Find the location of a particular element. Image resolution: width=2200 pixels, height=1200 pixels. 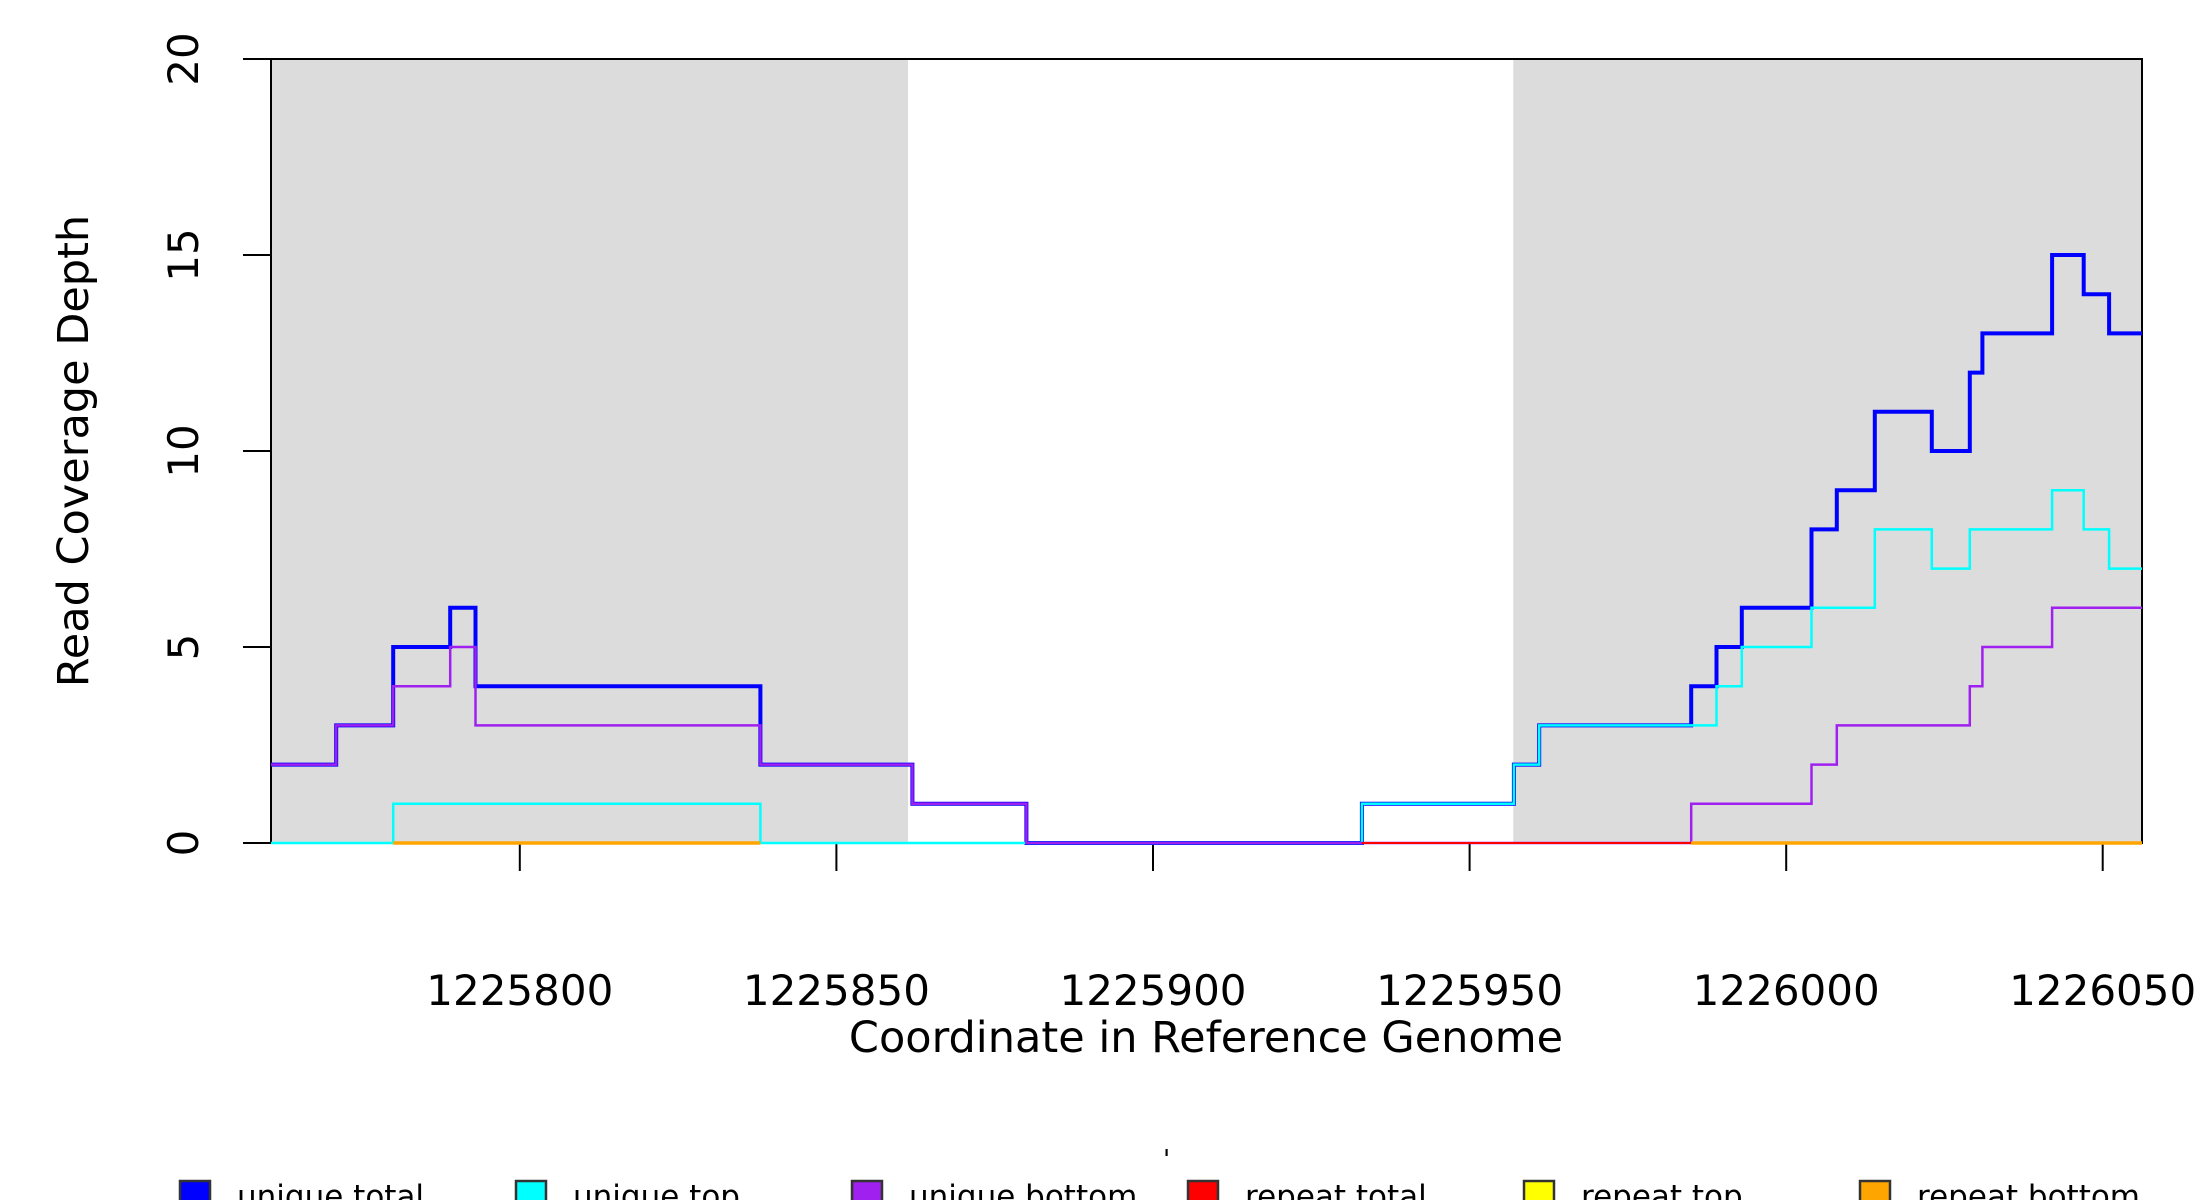

x-tick-label: 1225950 is located at coordinates (1469, 990).